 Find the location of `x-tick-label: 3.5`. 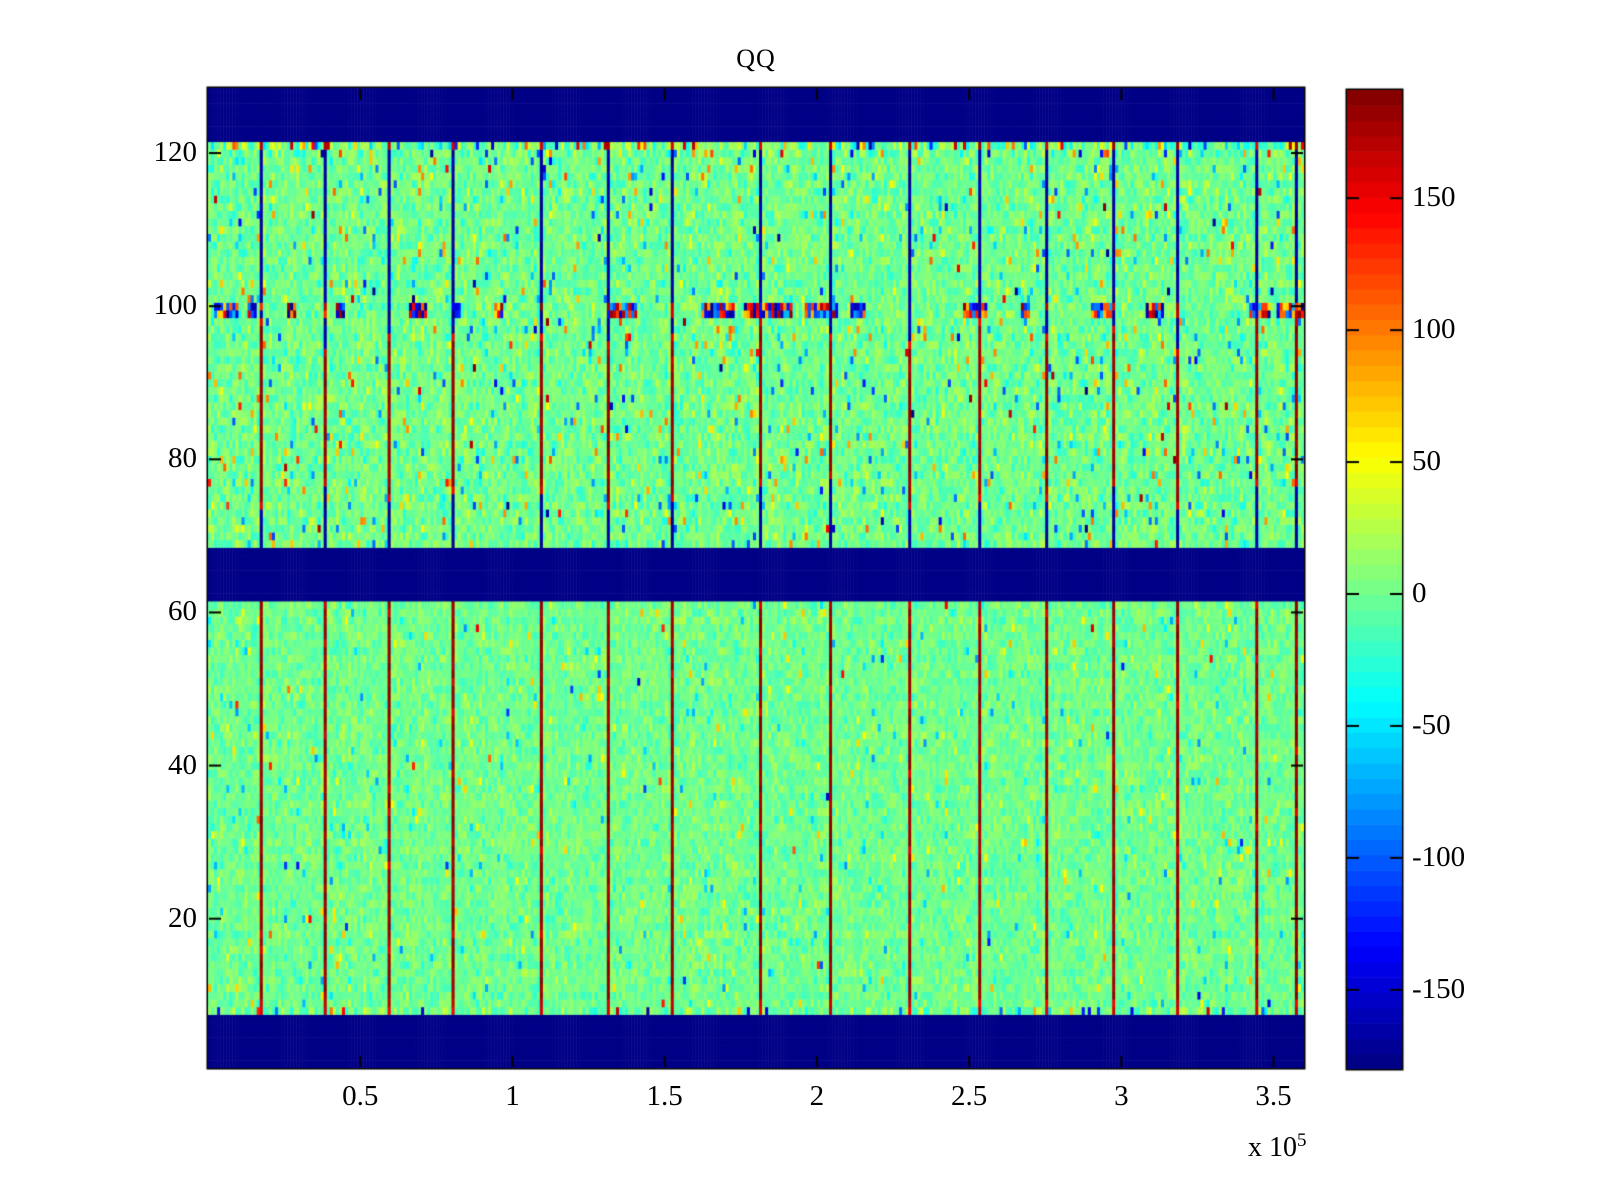

x-tick-label: 3.5 is located at coordinates (1273, 1096).